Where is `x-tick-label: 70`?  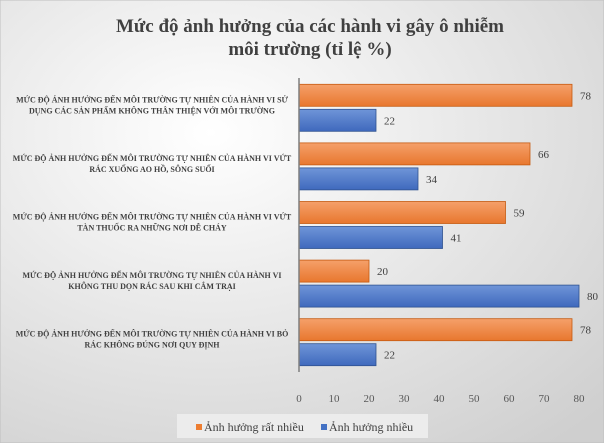
x-tick-label: 70 is located at coordinates (545, 399).